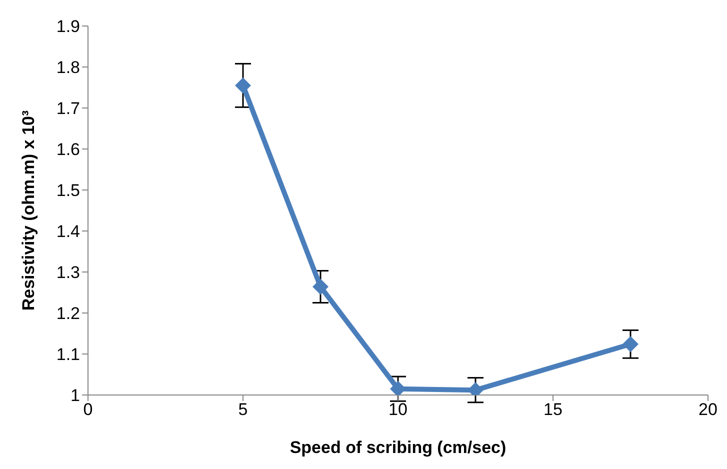 Image resolution: width=727 pixels, height=469 pixels. What do you see at coordinates (553, 410) in the screenshot?
I see `x-tick-label: 15` at bounding box center [553, 410].